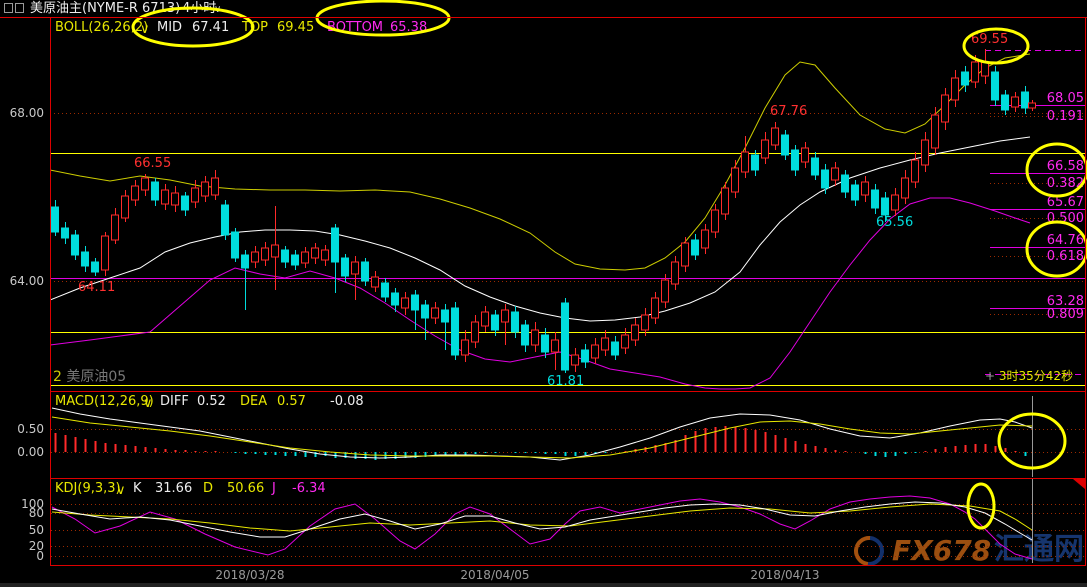  I want to click on macd-diff-line, so click(542, 434).